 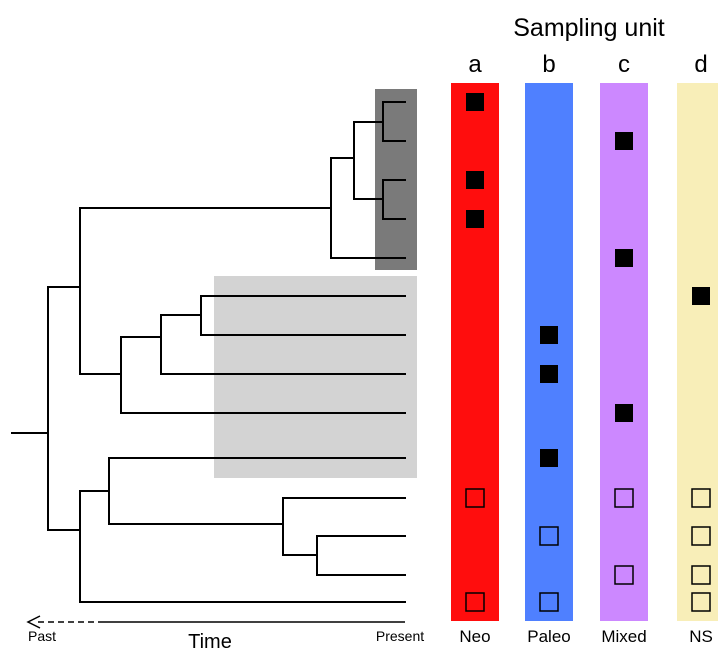 What do you see at coordinates (474, 636) in the screenshot?
I see `column-name: Neo` at bounding box center [474, 636].